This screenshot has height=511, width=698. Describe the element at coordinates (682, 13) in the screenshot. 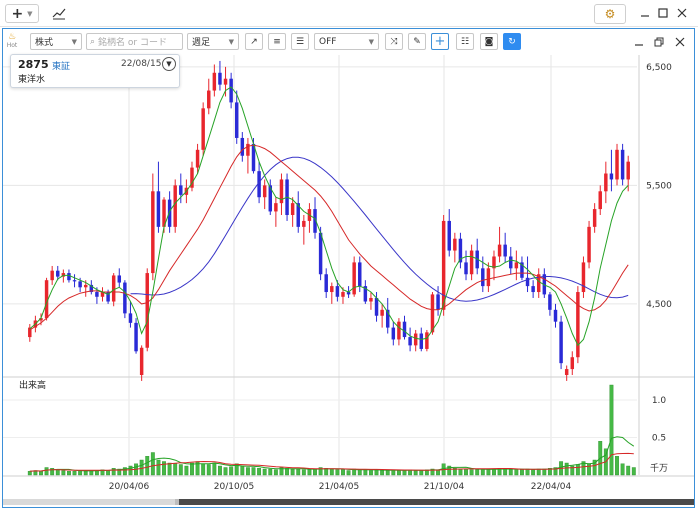

I see `close-icon` at that location.